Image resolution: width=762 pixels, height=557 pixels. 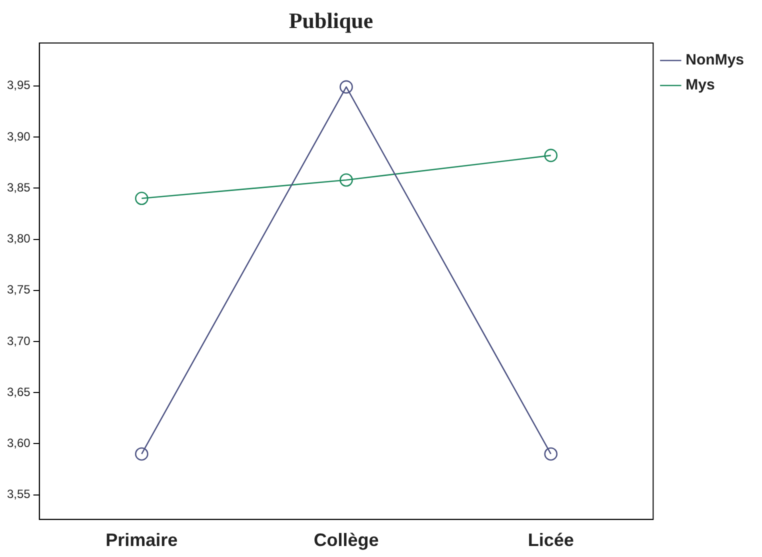 What do you see at coordinates (18, 187) in the screenshot?
I see `y-tick-label: 3,85` at bounding box center [18, 187].